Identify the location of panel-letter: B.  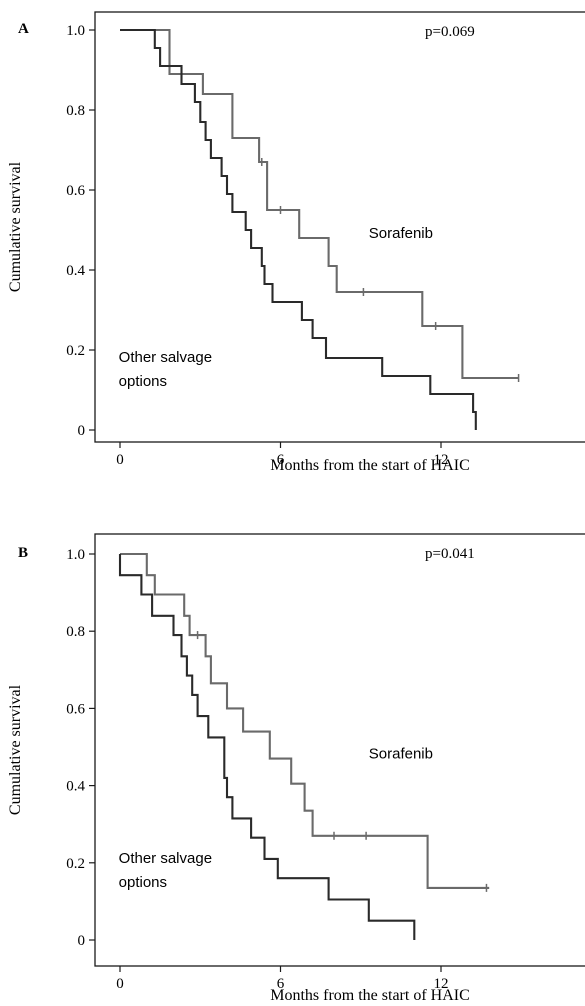
(23, 553).